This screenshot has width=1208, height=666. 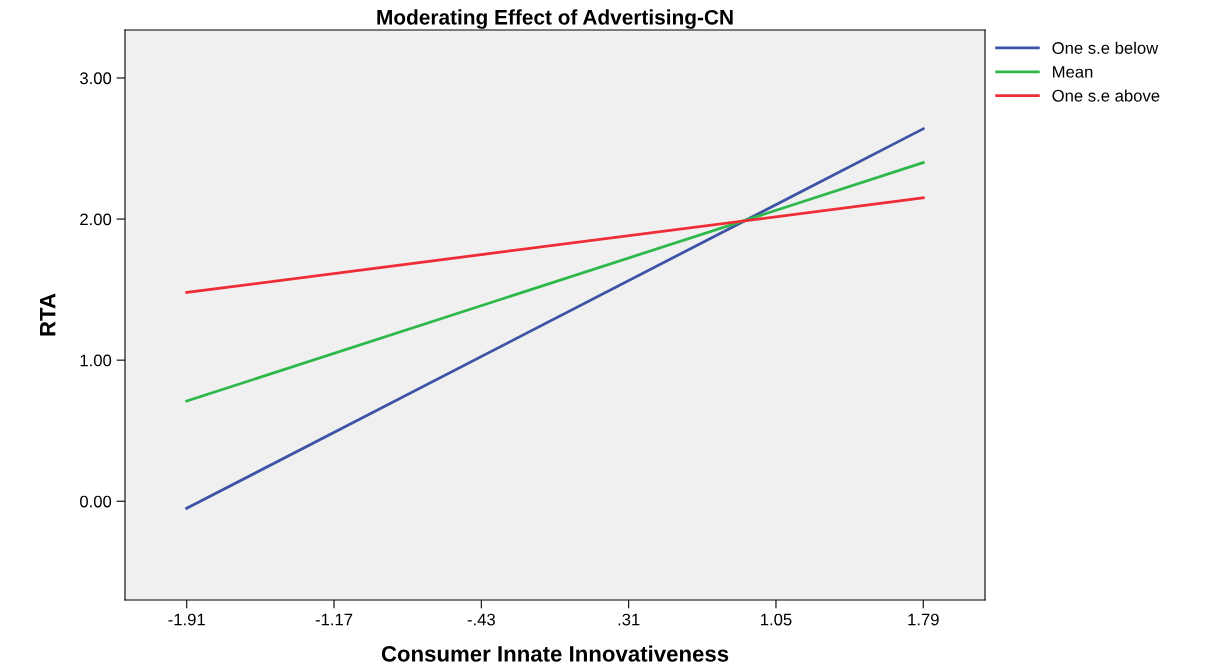 I want to click on legend-label: One s.e above, so click(x=1106, y=95).